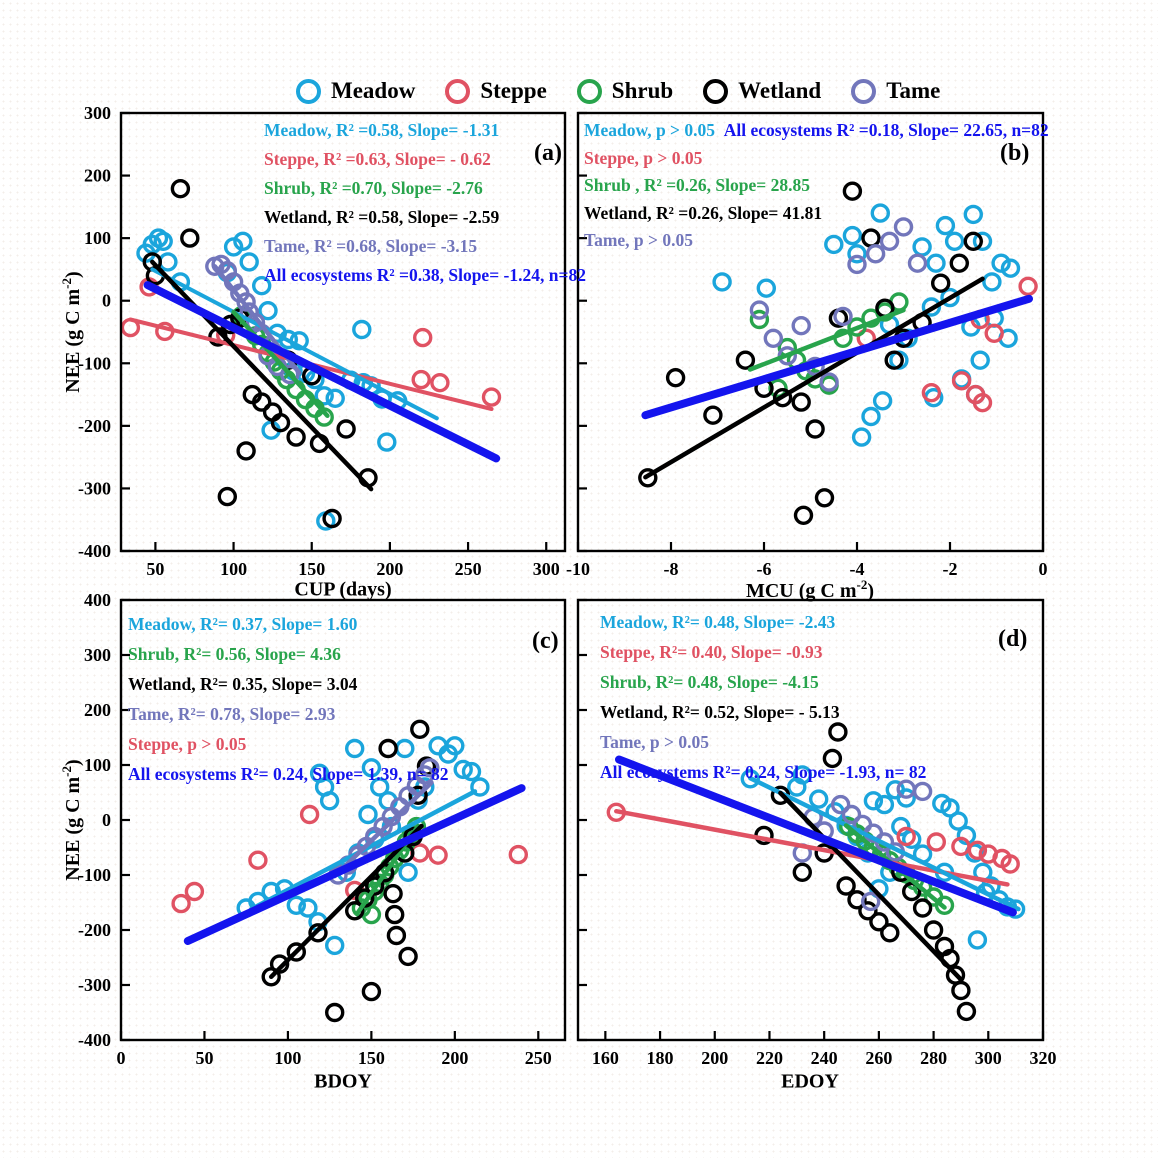 The width and height of the screenshot is (1158, 1158). What do you see at coordinates (988, 1058) in the screenshot?
I see `x-tick-label: 300` at bounding box center [988, 1058].